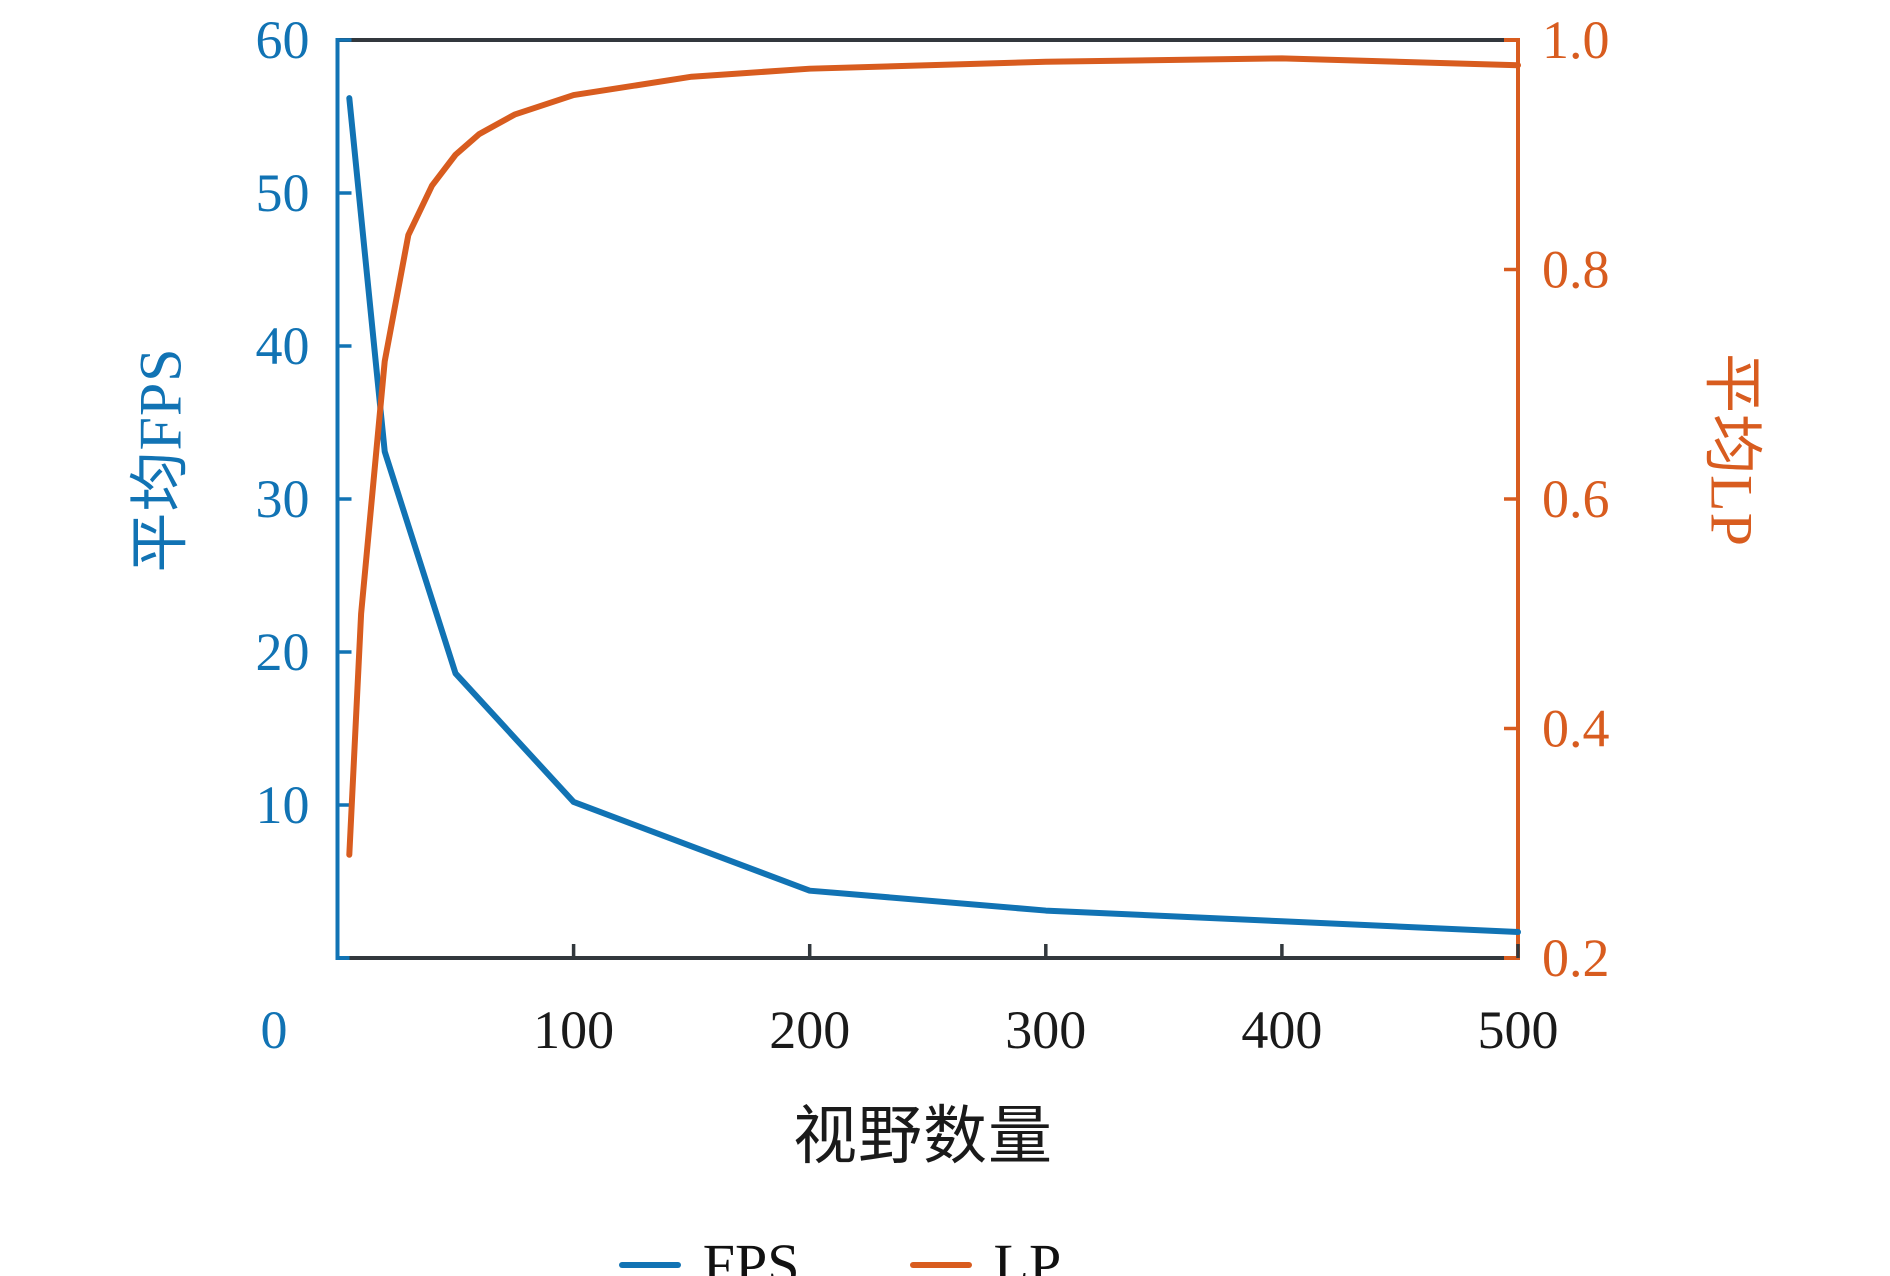 This screenshot has width=1890, height=1276. What do you see at coordinates (283, 346) in the screenshot?
I see `left-axis-tick-label: 40` at bounding box center [283, 346].